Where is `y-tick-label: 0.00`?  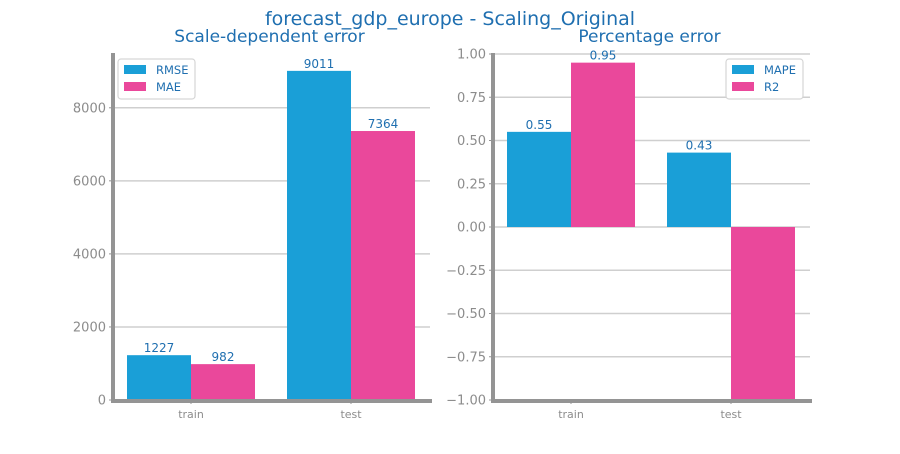 y-tick-label: 0.00 is located at coordinates (471, 228).